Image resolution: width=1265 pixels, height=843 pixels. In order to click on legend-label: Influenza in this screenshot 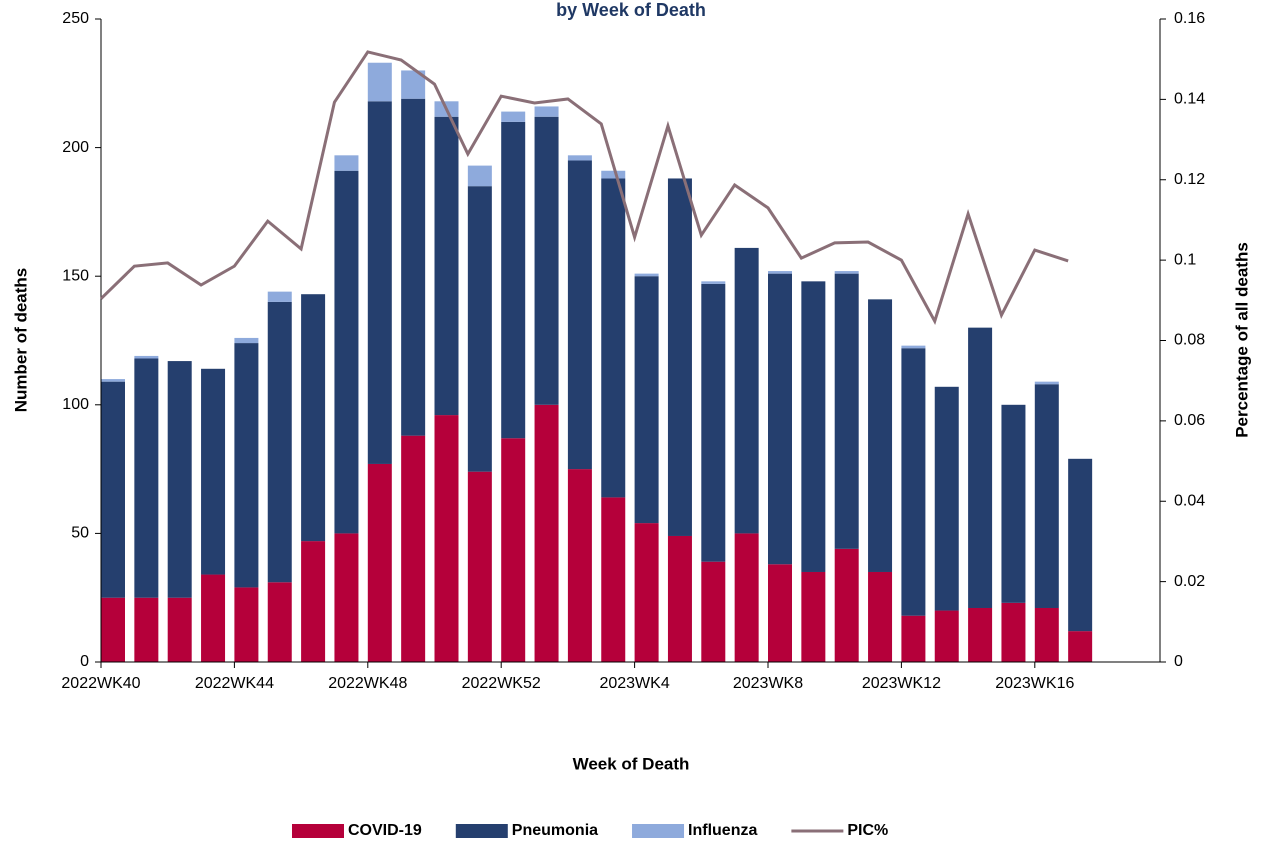, I will do `click(722, 830)`.